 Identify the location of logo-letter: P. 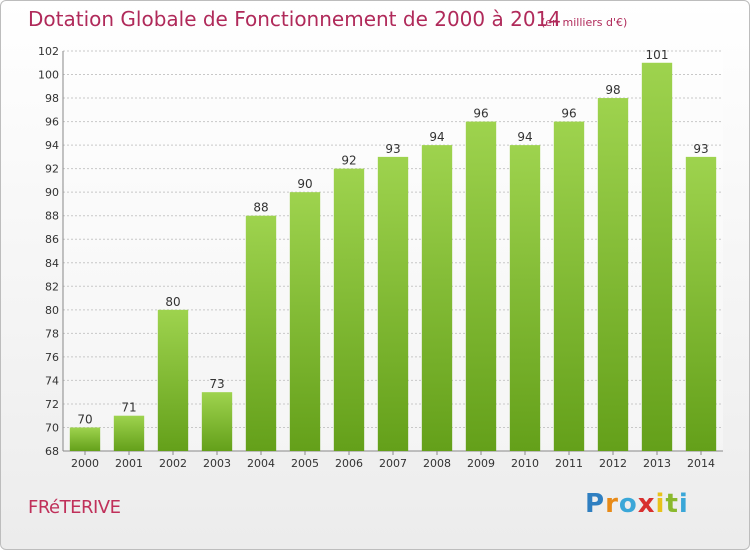
(595, 504).